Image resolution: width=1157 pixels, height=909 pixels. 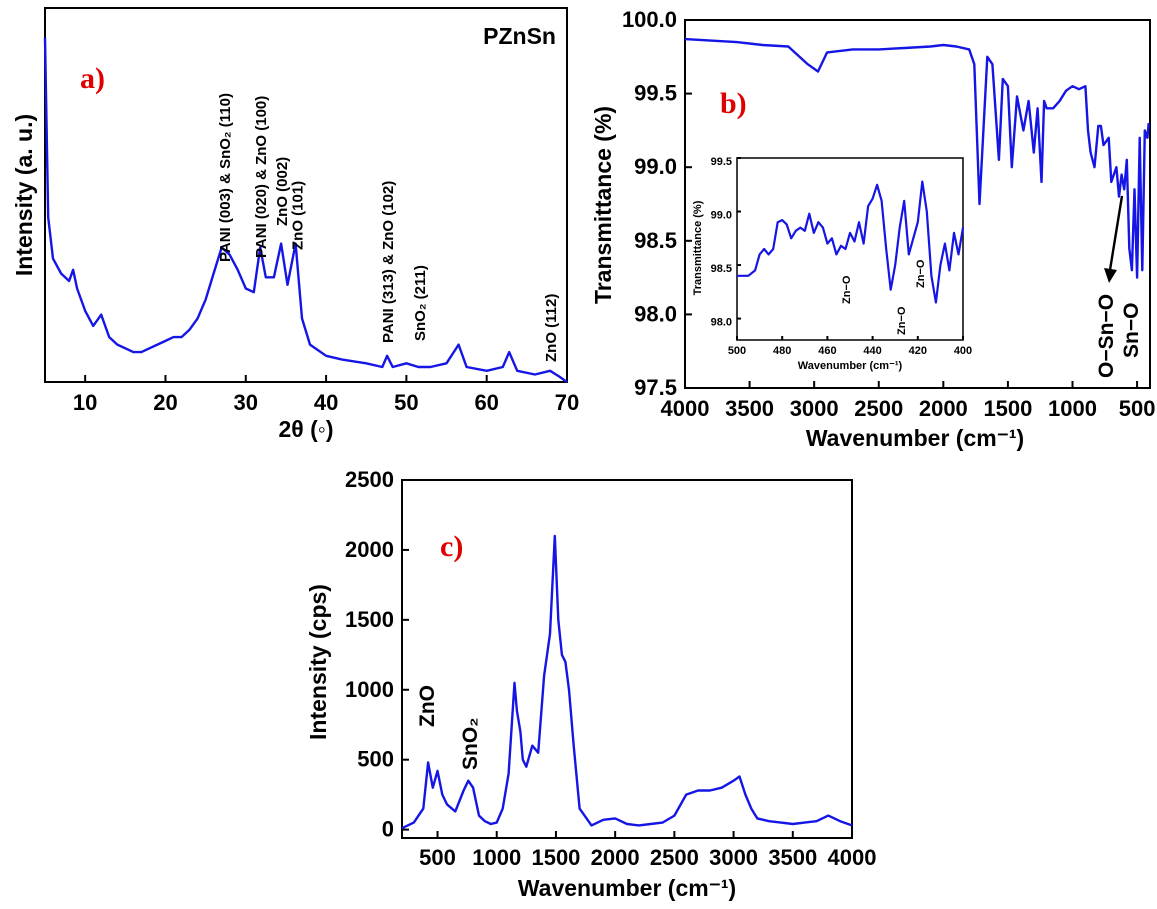 What do you see at coordinates (369, 689) in the screenshot?
I see `panel-c-y-tick-label: 1000` at bounding box center [369, 689].